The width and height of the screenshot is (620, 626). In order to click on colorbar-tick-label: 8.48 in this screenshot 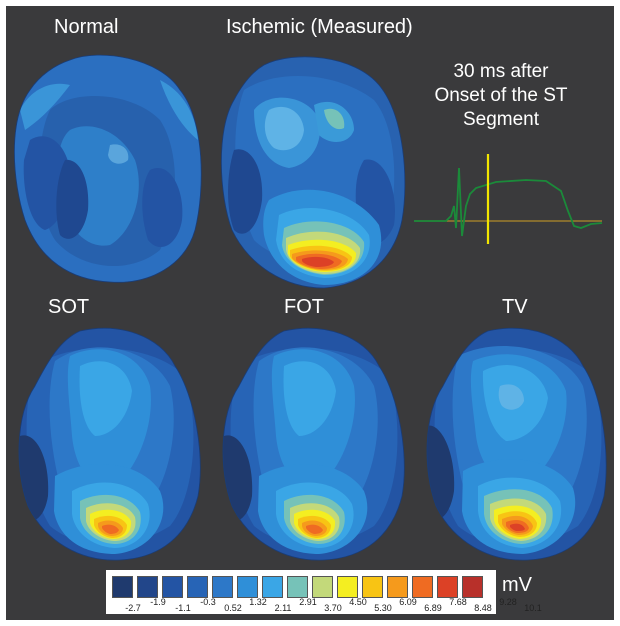, I will do `click(483, 608)`.